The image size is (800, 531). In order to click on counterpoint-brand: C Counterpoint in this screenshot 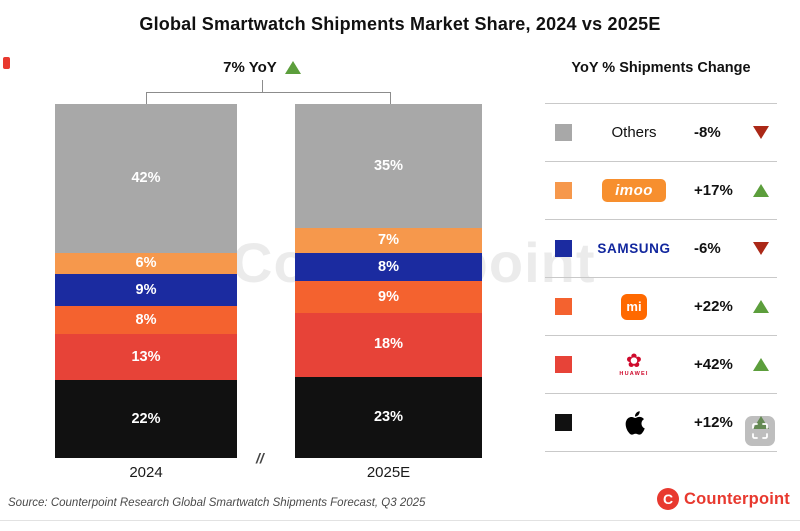, I will do `click(723, 499)`.